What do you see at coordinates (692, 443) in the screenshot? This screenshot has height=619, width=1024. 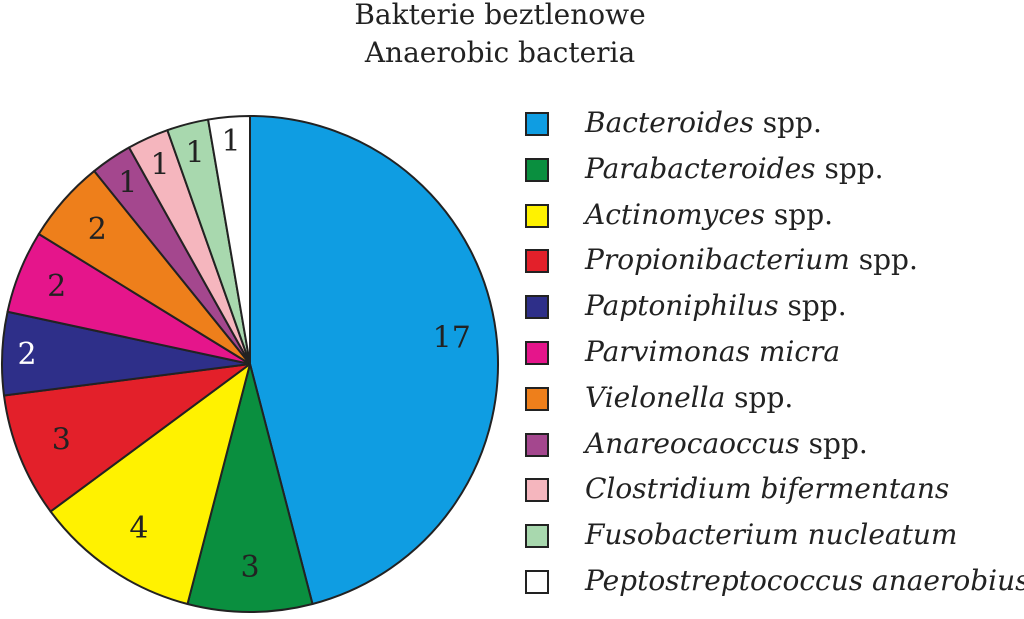 I see `legend-taxon-name: Anareocaoccus` at bounding box center [692, 443].